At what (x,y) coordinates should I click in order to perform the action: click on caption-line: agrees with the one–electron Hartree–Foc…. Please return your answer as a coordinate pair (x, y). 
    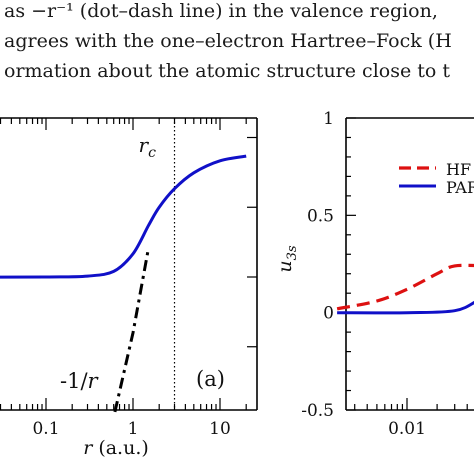
    Looking at the image, I should click on (228, 41).